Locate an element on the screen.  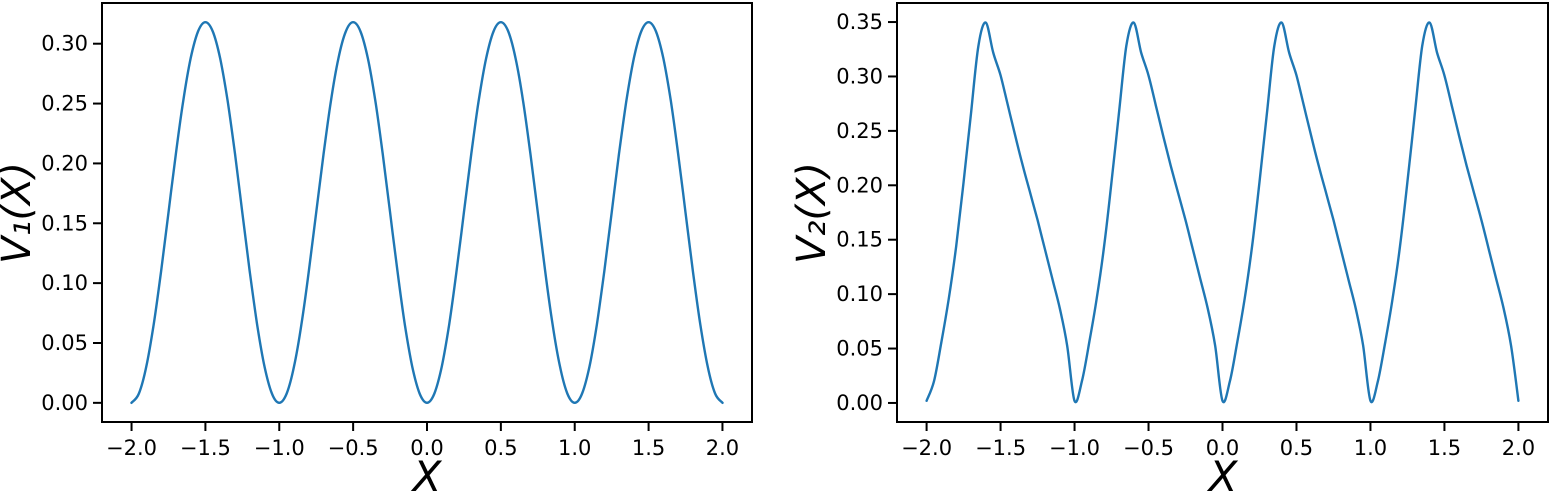
y-tick-label: 0.35 is located at coordinates (859, 22).